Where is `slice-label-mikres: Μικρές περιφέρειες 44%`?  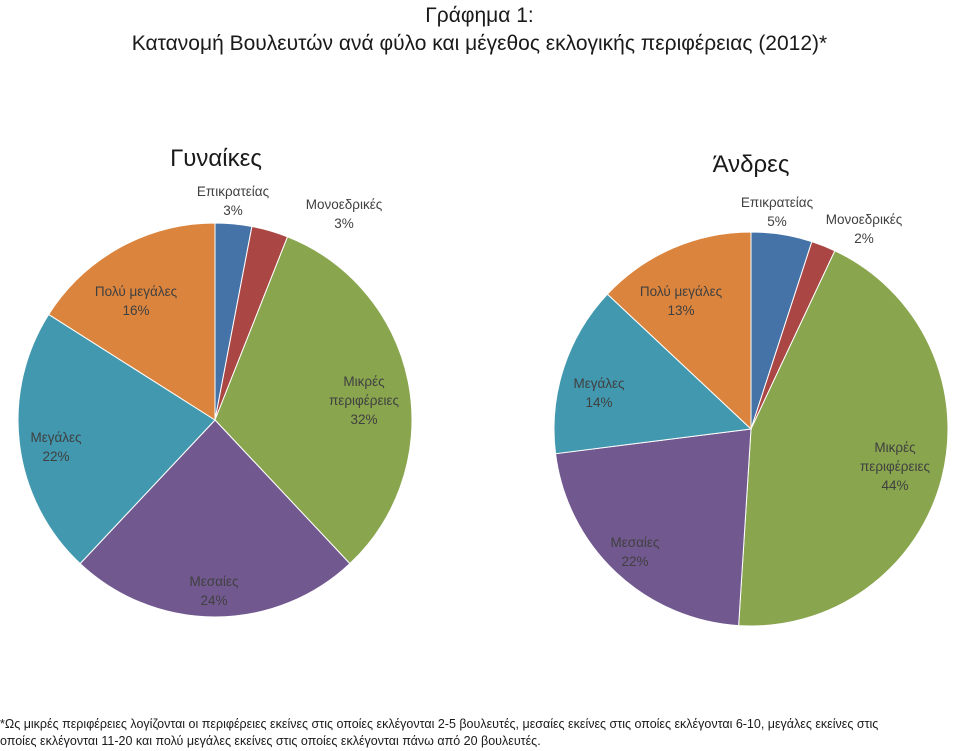
slice-label-mikres: Μικρές περιφέρειες 44% is located at coordinates (895, 466).